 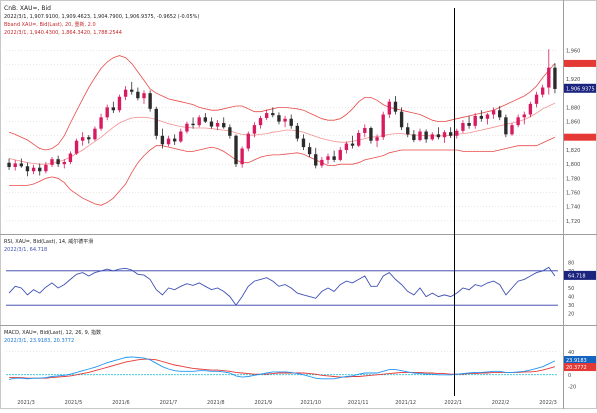 What do you see at coordinates (282, 286) in the screenshot?
I see `rsi-indicator` at bounding box center [282, 286].